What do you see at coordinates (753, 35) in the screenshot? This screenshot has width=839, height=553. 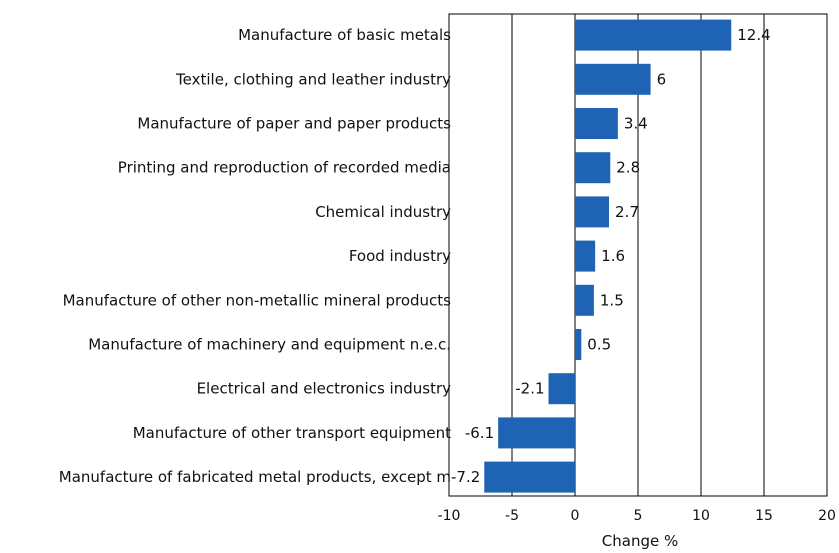 I see `value-label: 12.4` at bounding box center [753, 35].